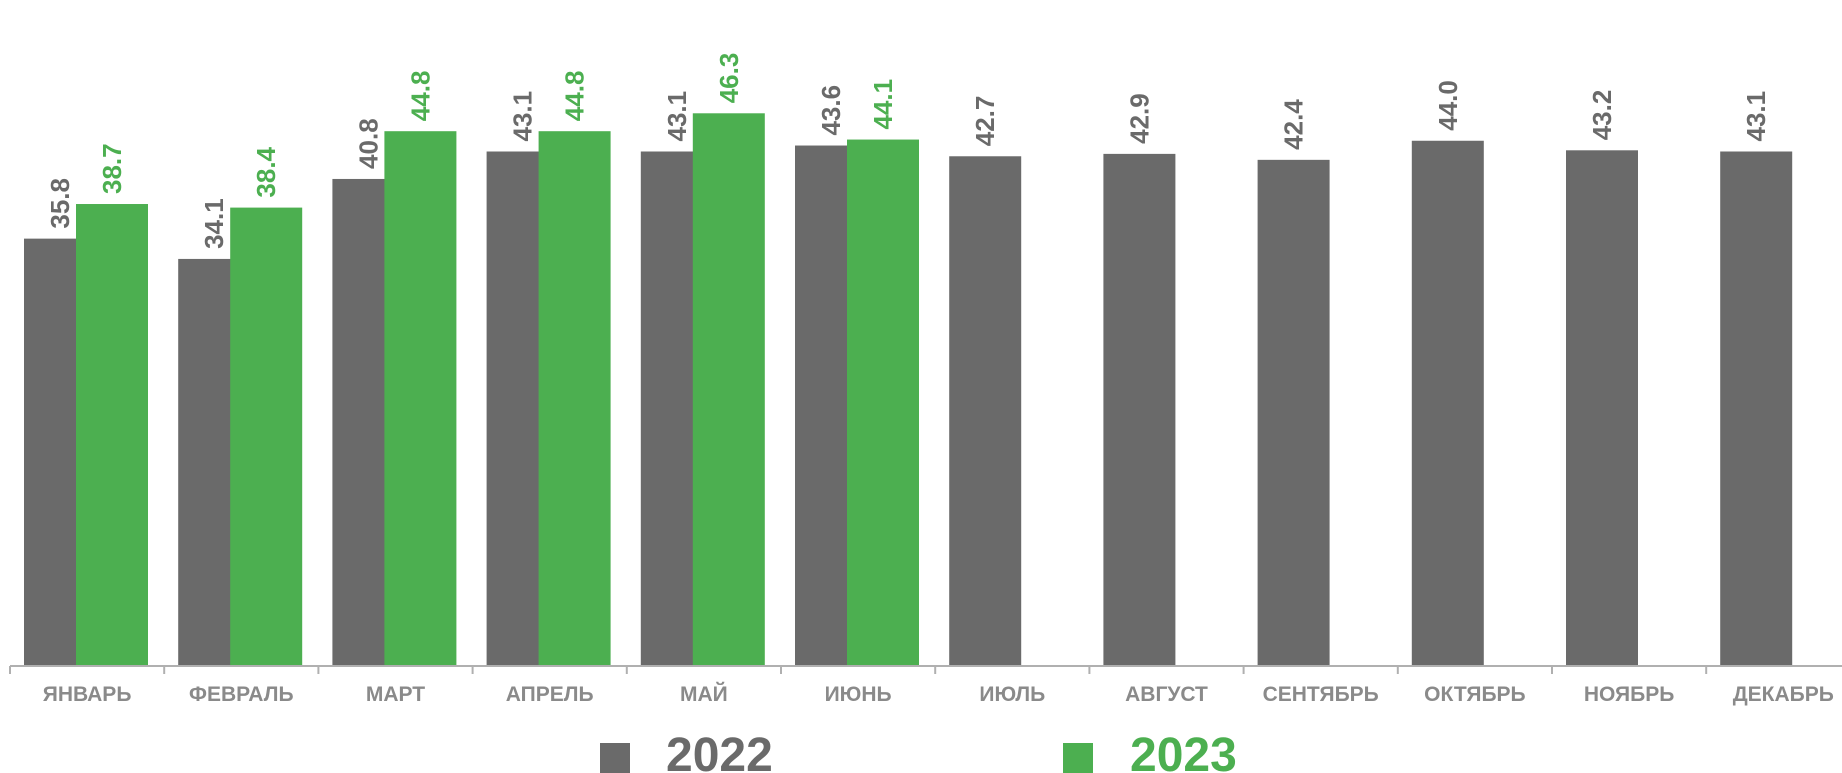 The image size is (1842, 773). I want to click on x-tick-label: МАРТ, so click(395, 694).